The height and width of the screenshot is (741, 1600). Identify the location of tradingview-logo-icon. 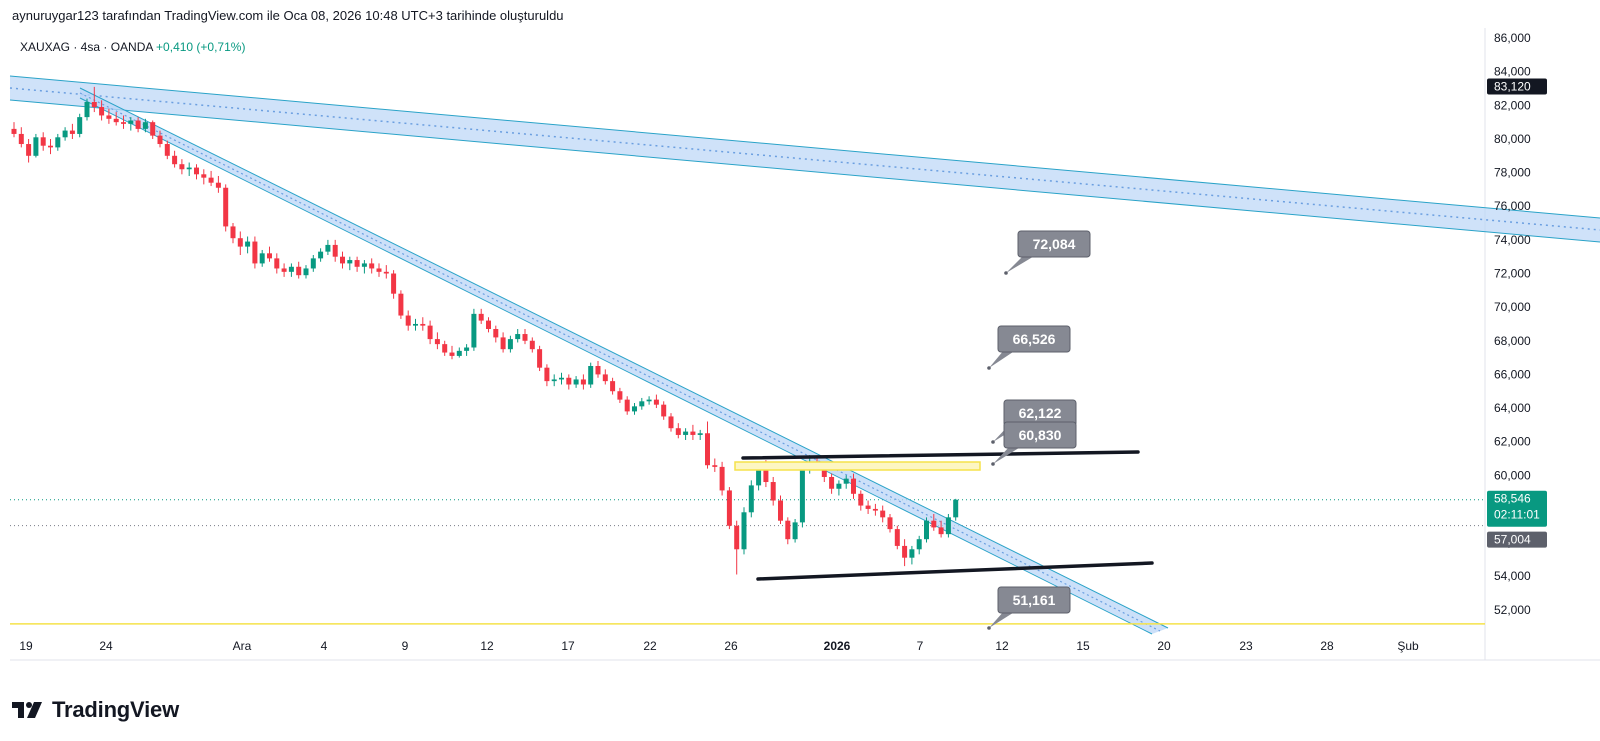
(27, 710).